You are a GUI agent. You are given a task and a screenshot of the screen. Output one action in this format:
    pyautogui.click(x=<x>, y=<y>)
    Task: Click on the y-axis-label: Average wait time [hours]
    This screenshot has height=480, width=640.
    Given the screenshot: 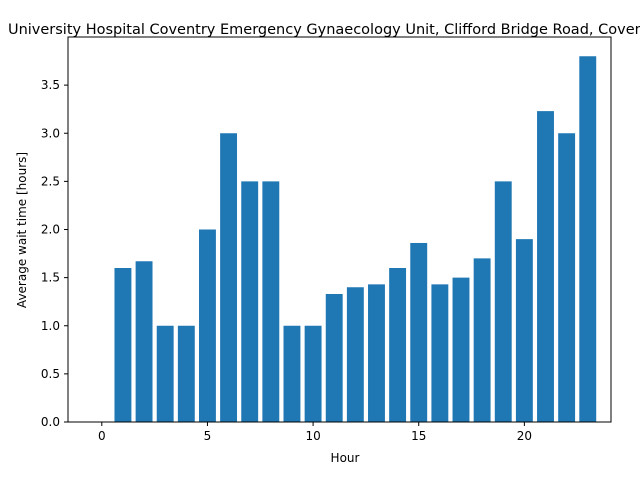 What is the action you would take?
    pyautogui.click(x=22, y=230)
    